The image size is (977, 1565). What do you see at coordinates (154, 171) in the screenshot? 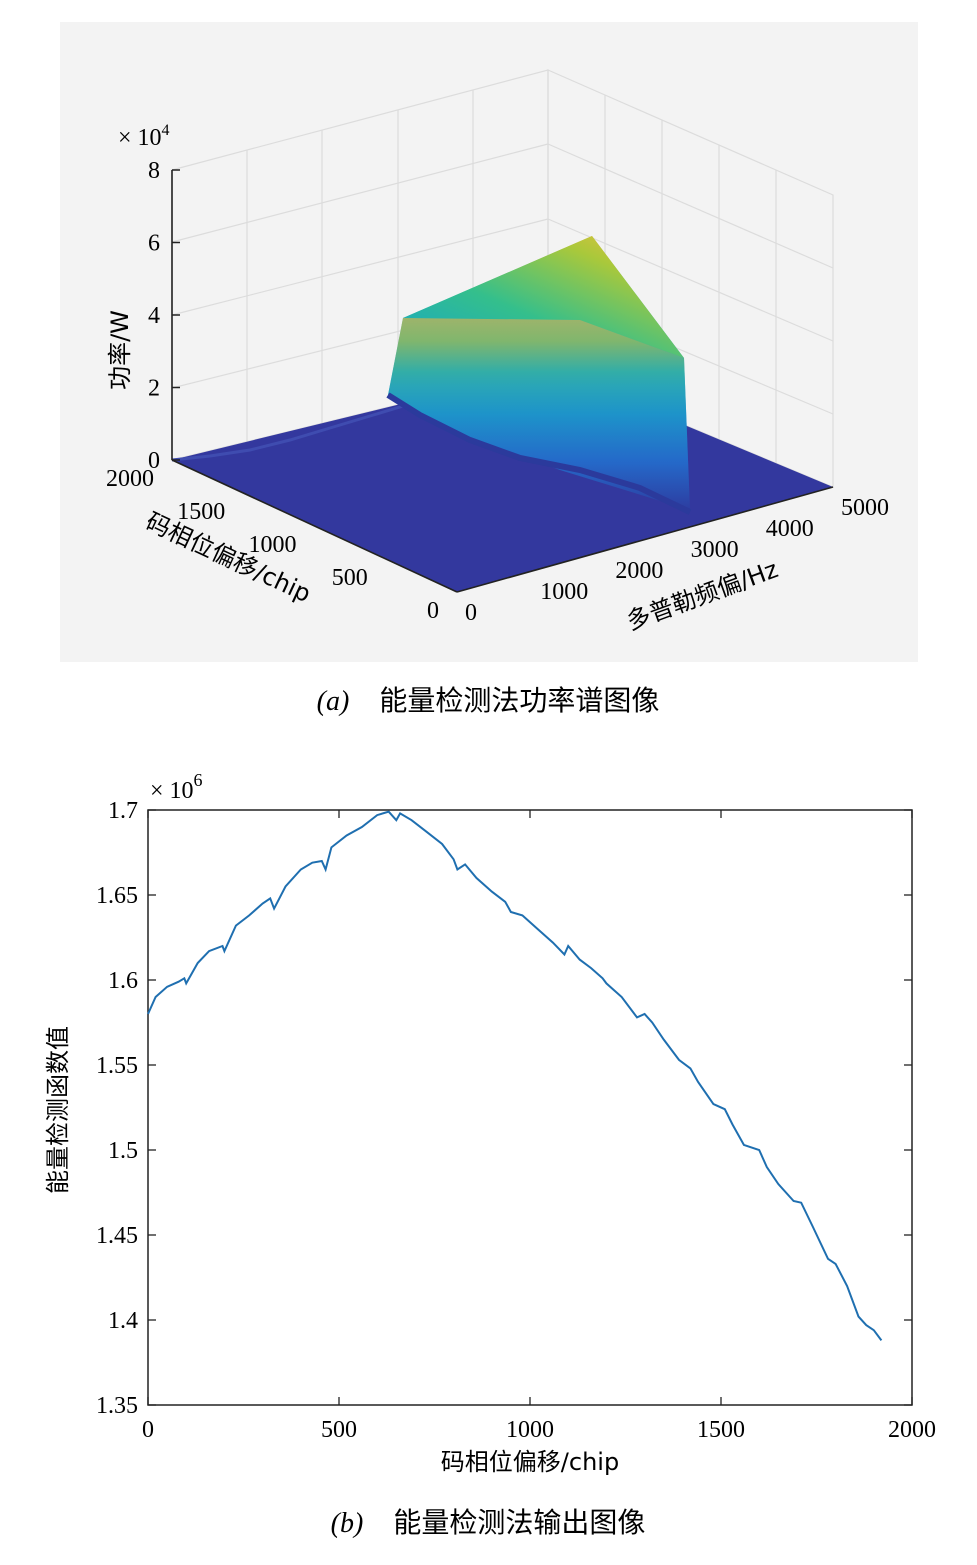
I see `z-tick-label: 8` at bounding box center [154, 171].